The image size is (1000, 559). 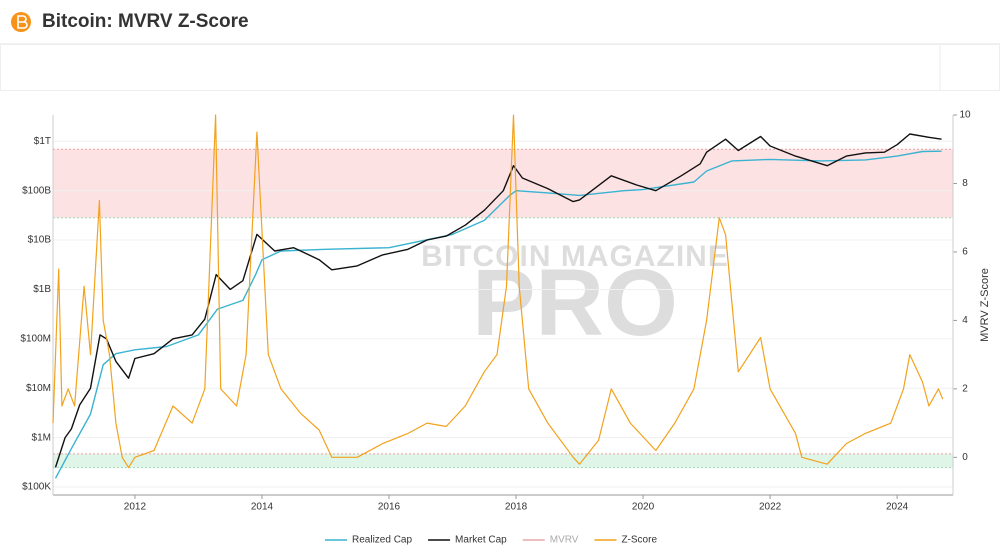 I want to click on y-tick-label: $100M, so click(x=35, y=338).